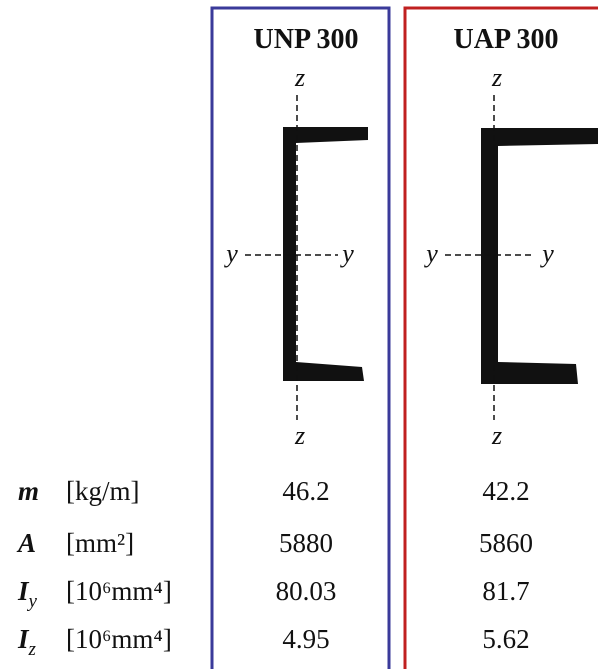 This screenshot has height=669, width=598. Describe the element at coordinates (505, 639) in the screenshot. I see `cell-value: 5.62` at that location.